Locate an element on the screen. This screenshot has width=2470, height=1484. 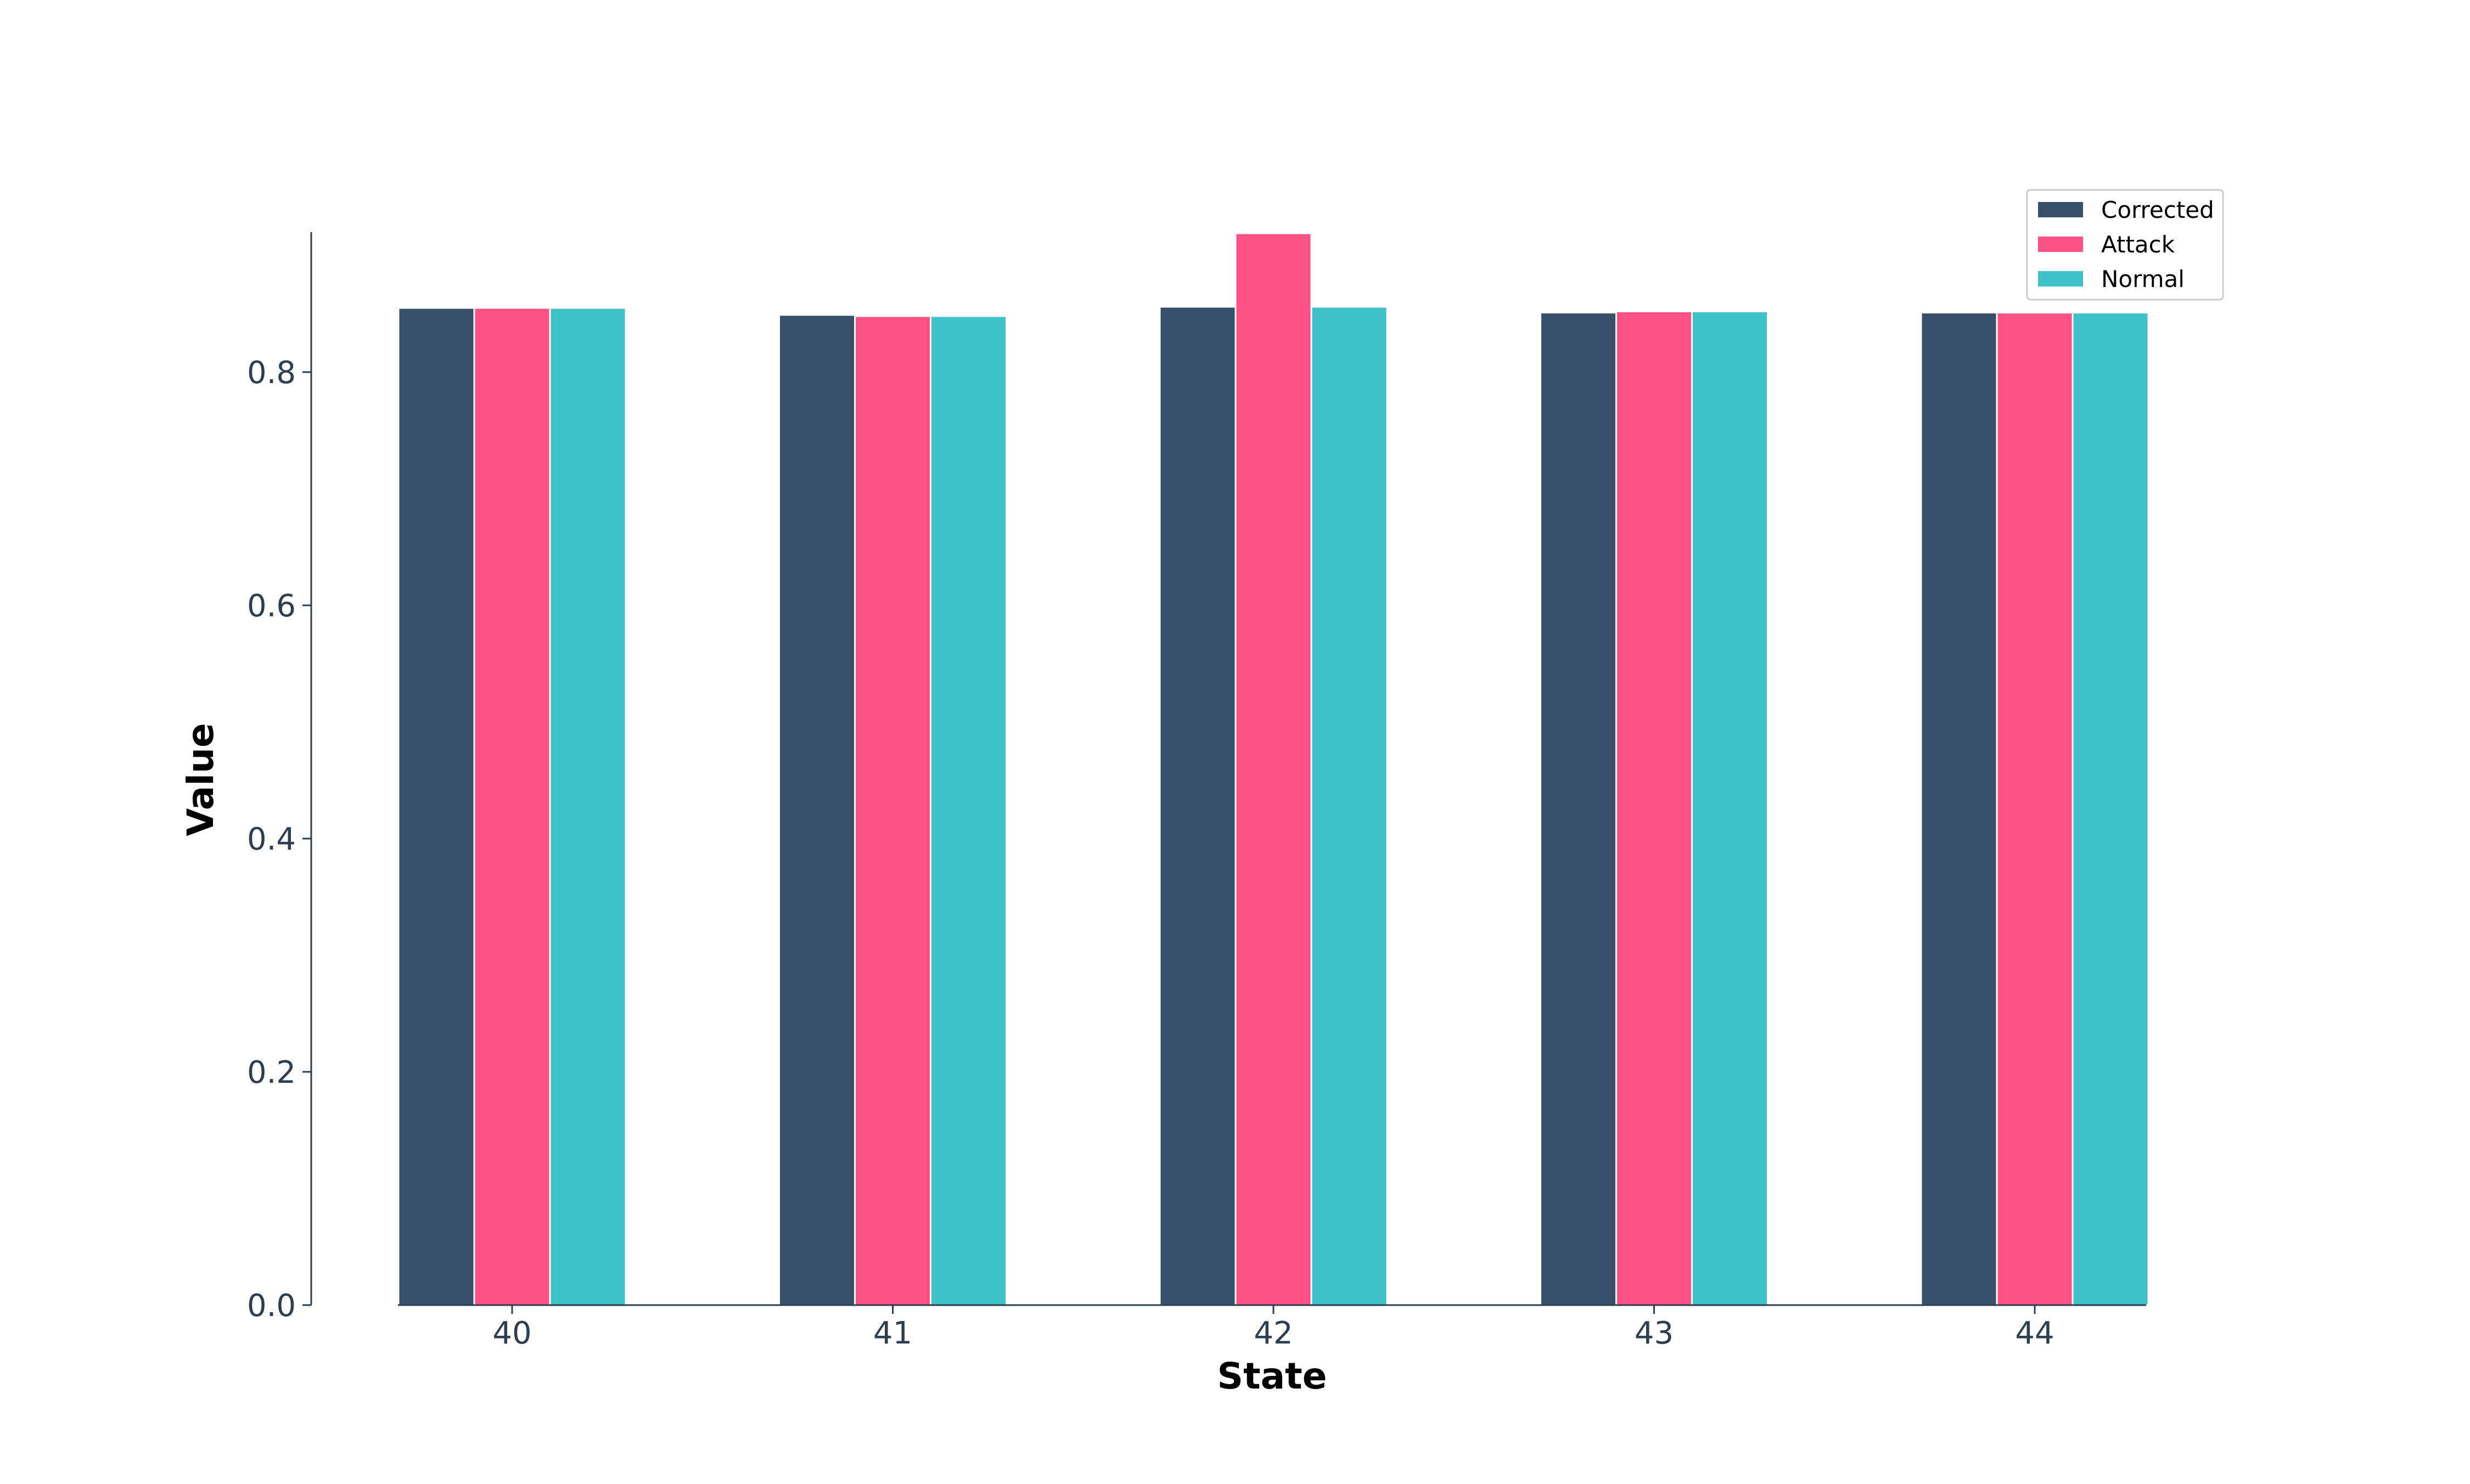
legend-label-attack: Attack is located at coordinates (2138, 244).